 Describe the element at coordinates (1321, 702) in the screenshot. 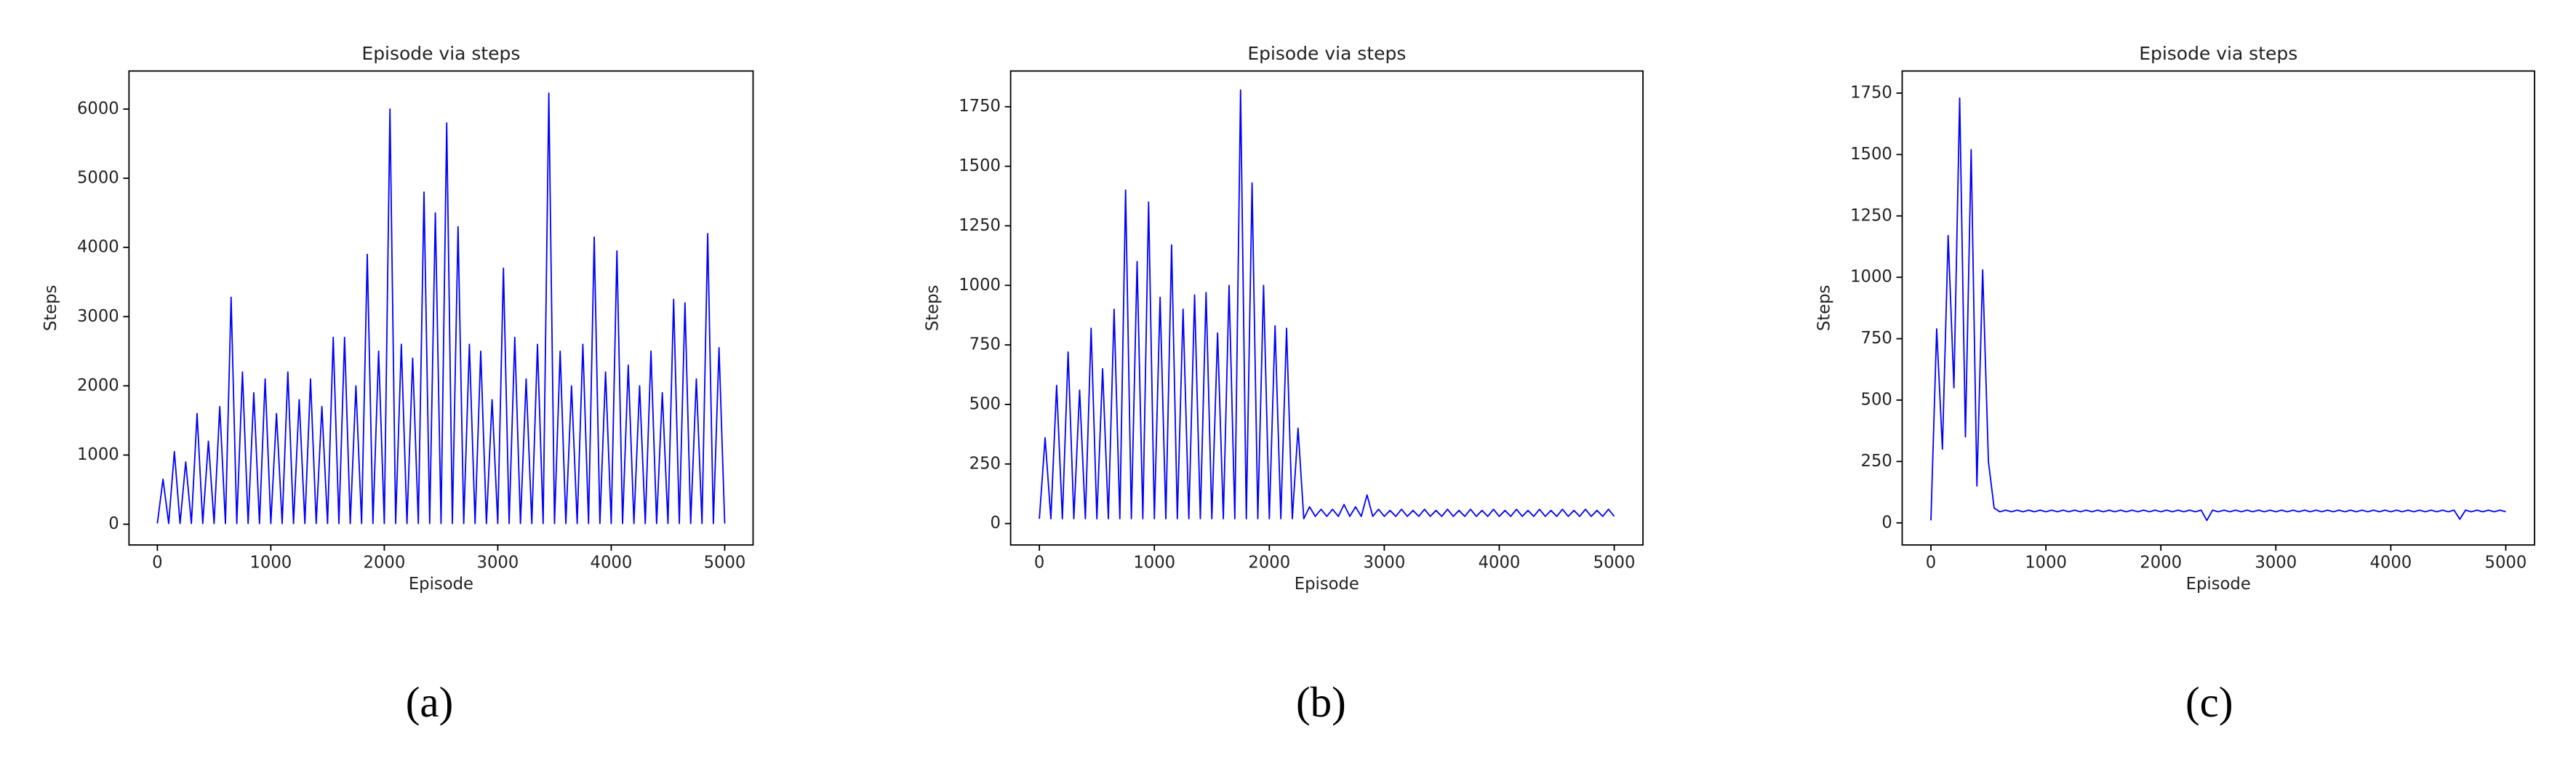

I see `panel-label: (b)` at that location.